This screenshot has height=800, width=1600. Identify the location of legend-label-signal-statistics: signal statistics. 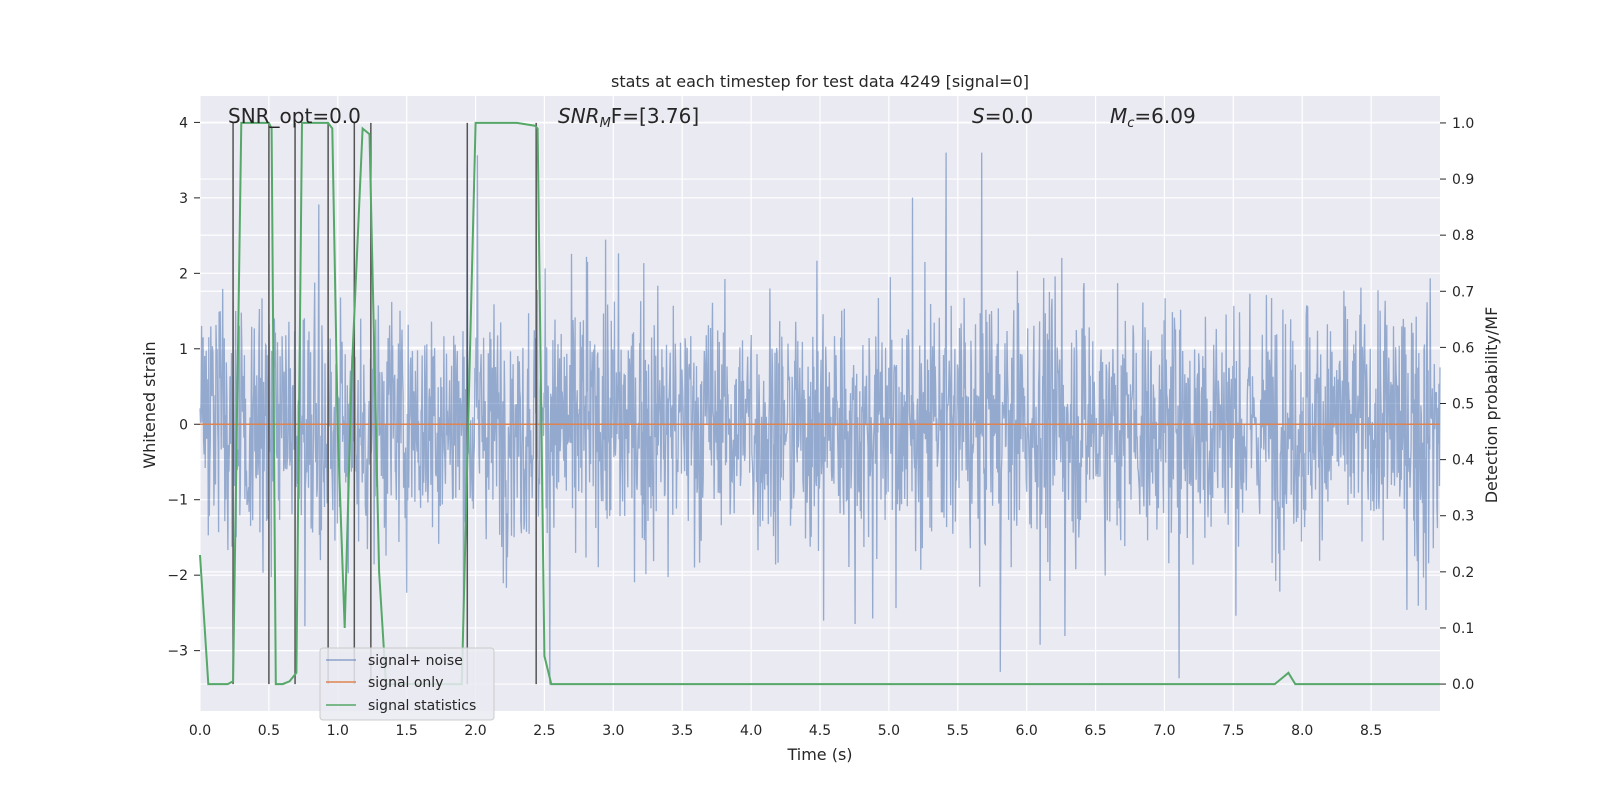
(422, 706).